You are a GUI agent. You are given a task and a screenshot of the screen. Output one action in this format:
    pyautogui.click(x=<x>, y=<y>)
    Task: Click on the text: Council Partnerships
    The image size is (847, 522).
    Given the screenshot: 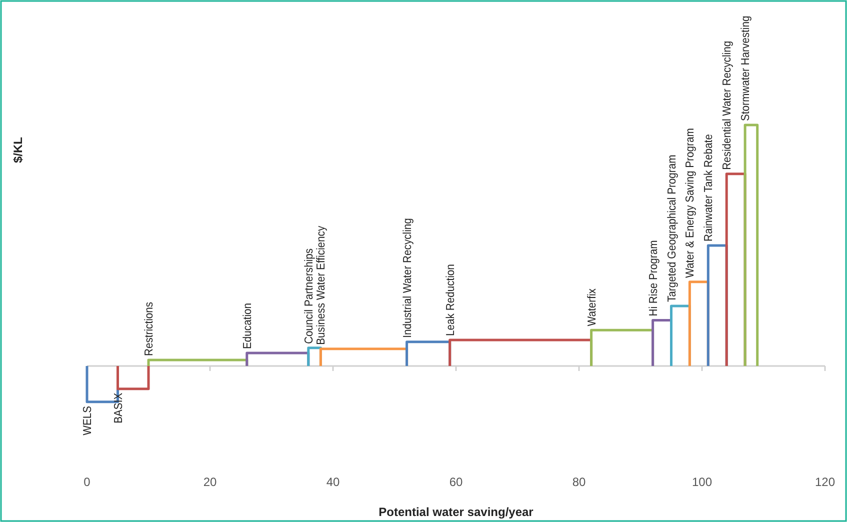 What is the action you would take?
    pyautogui.click(x=309, y=296)
    